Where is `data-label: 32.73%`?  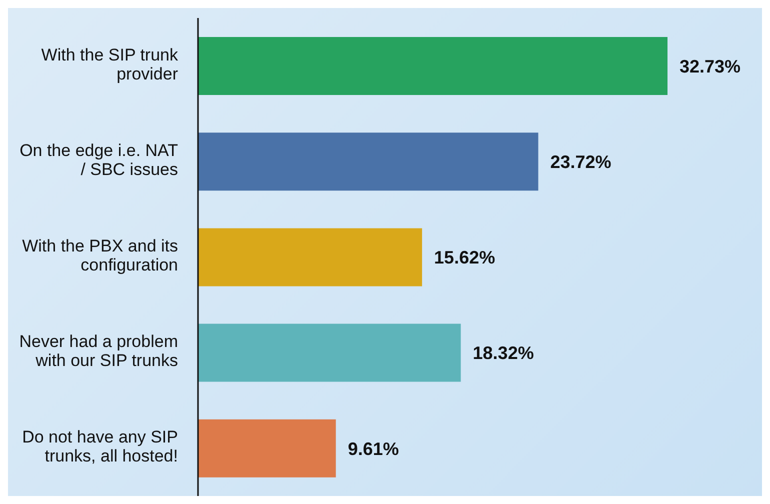
data-label: 32.73% is located at coordinates (710, 66).